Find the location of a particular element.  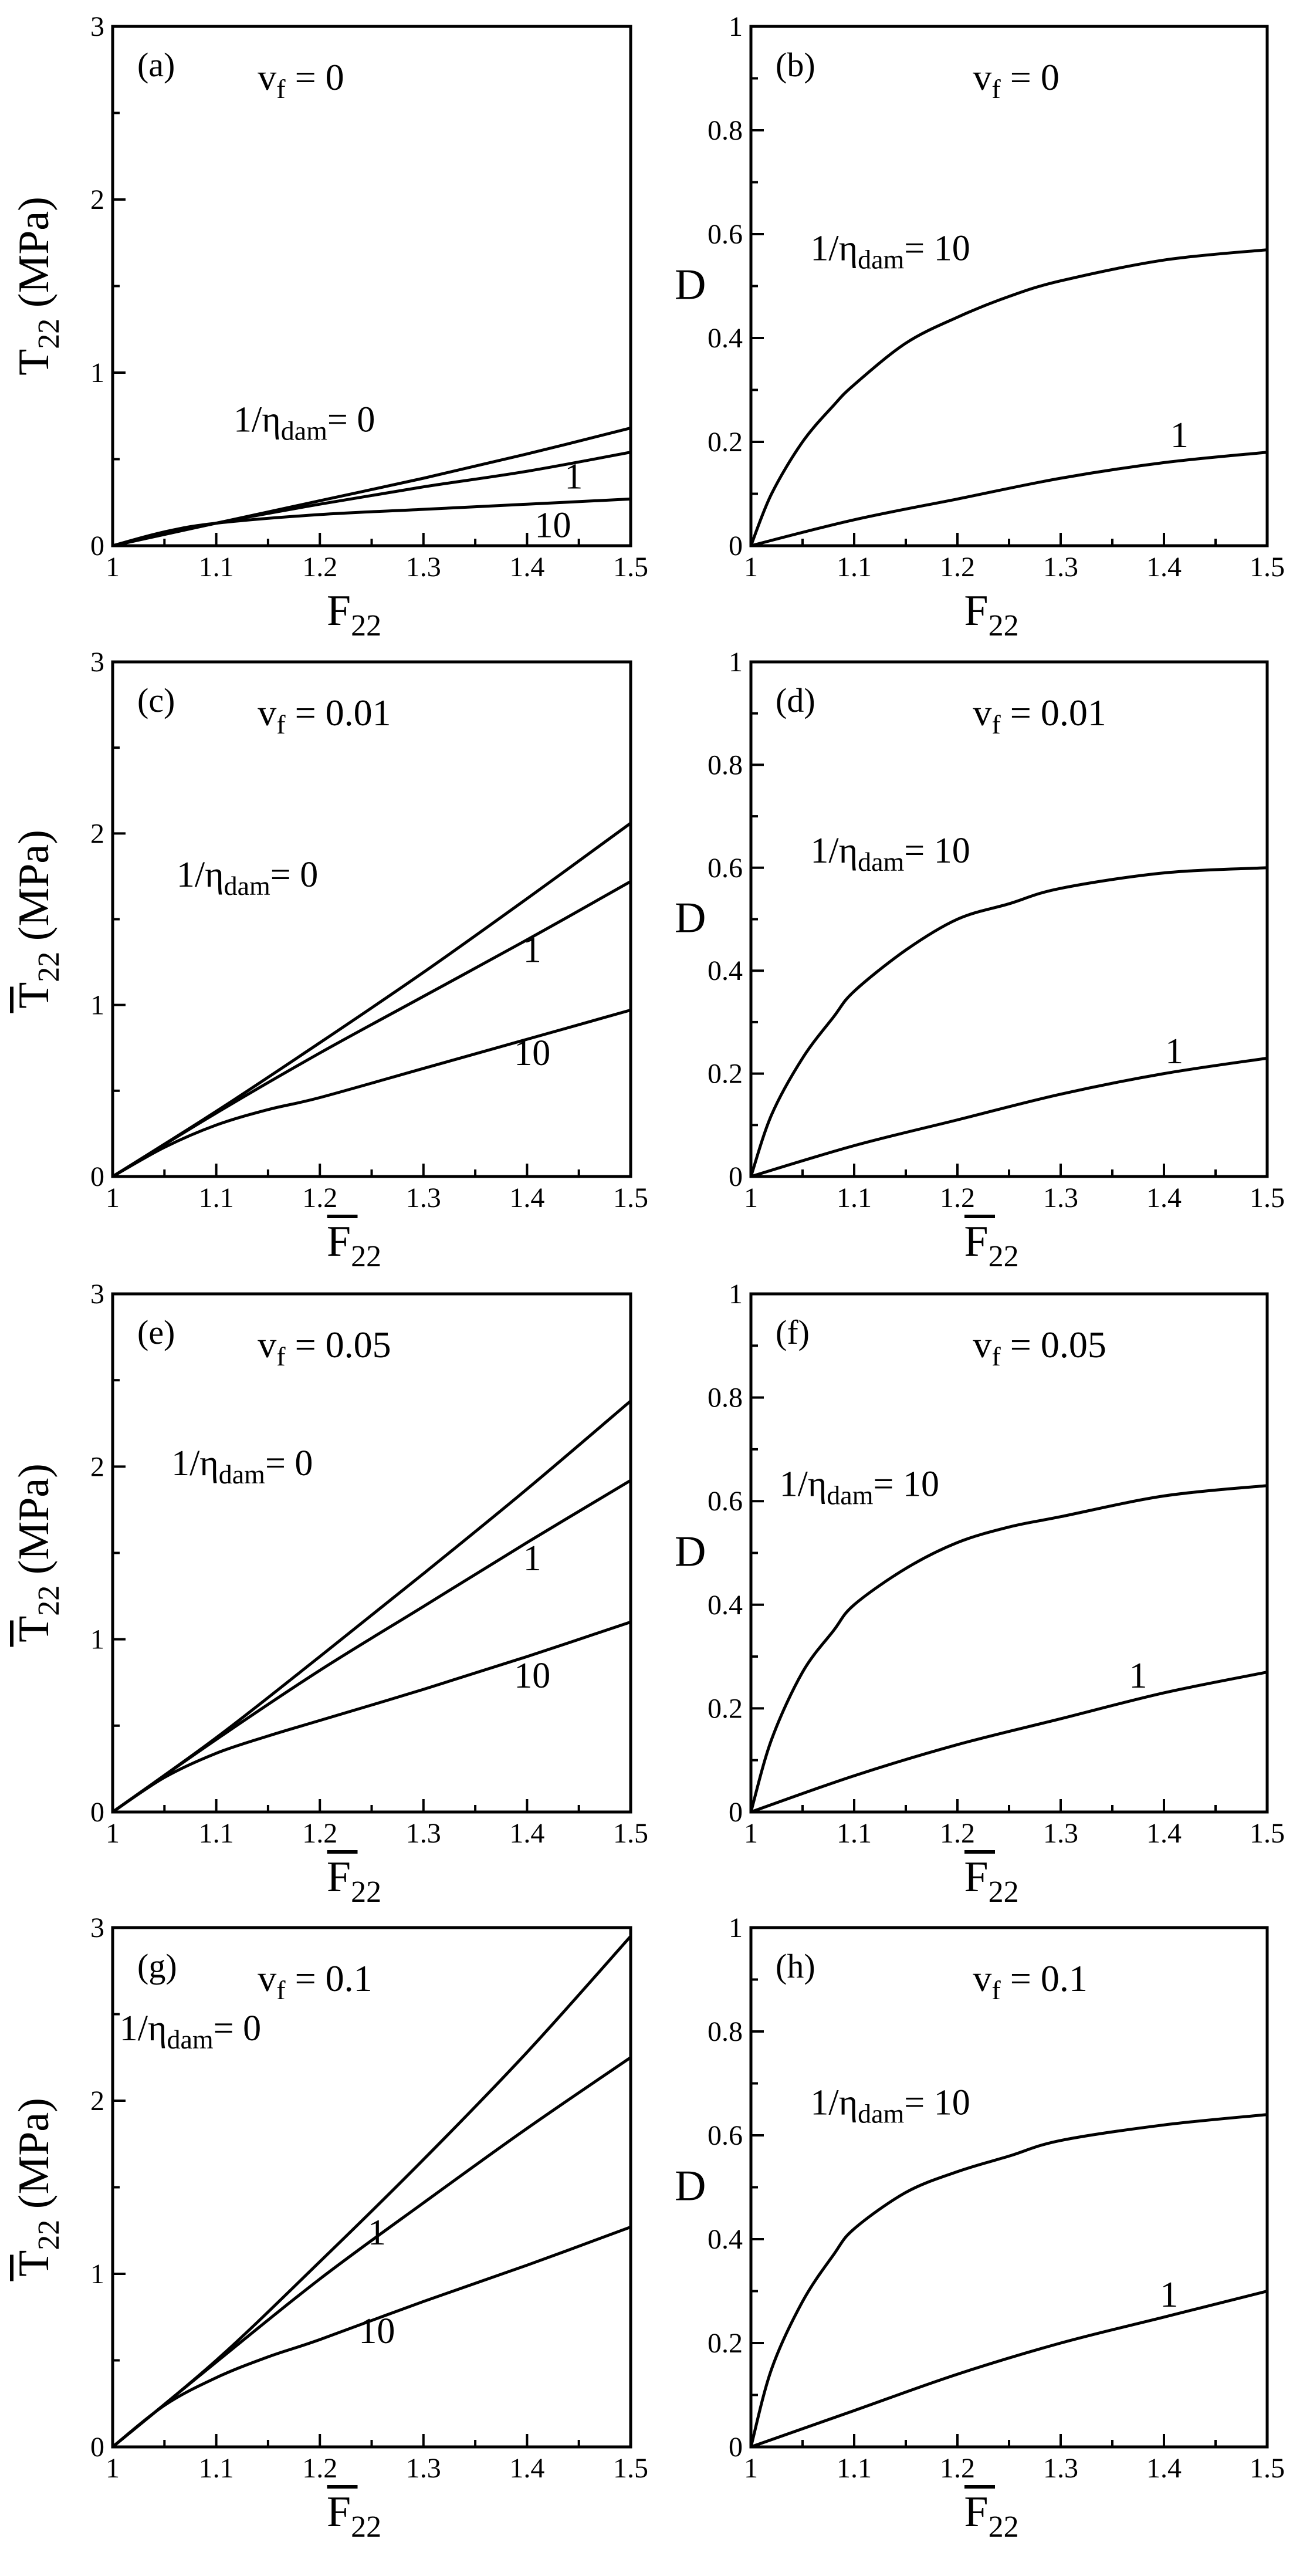

volume-fraction-label: vf = 0.05 is located at coordinates (325, 1347).